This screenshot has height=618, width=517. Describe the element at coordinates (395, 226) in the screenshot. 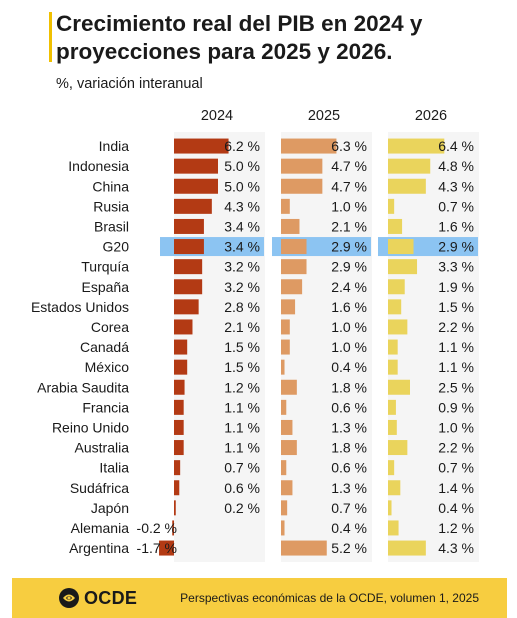

I see `bar-2026-brasil` at that location.